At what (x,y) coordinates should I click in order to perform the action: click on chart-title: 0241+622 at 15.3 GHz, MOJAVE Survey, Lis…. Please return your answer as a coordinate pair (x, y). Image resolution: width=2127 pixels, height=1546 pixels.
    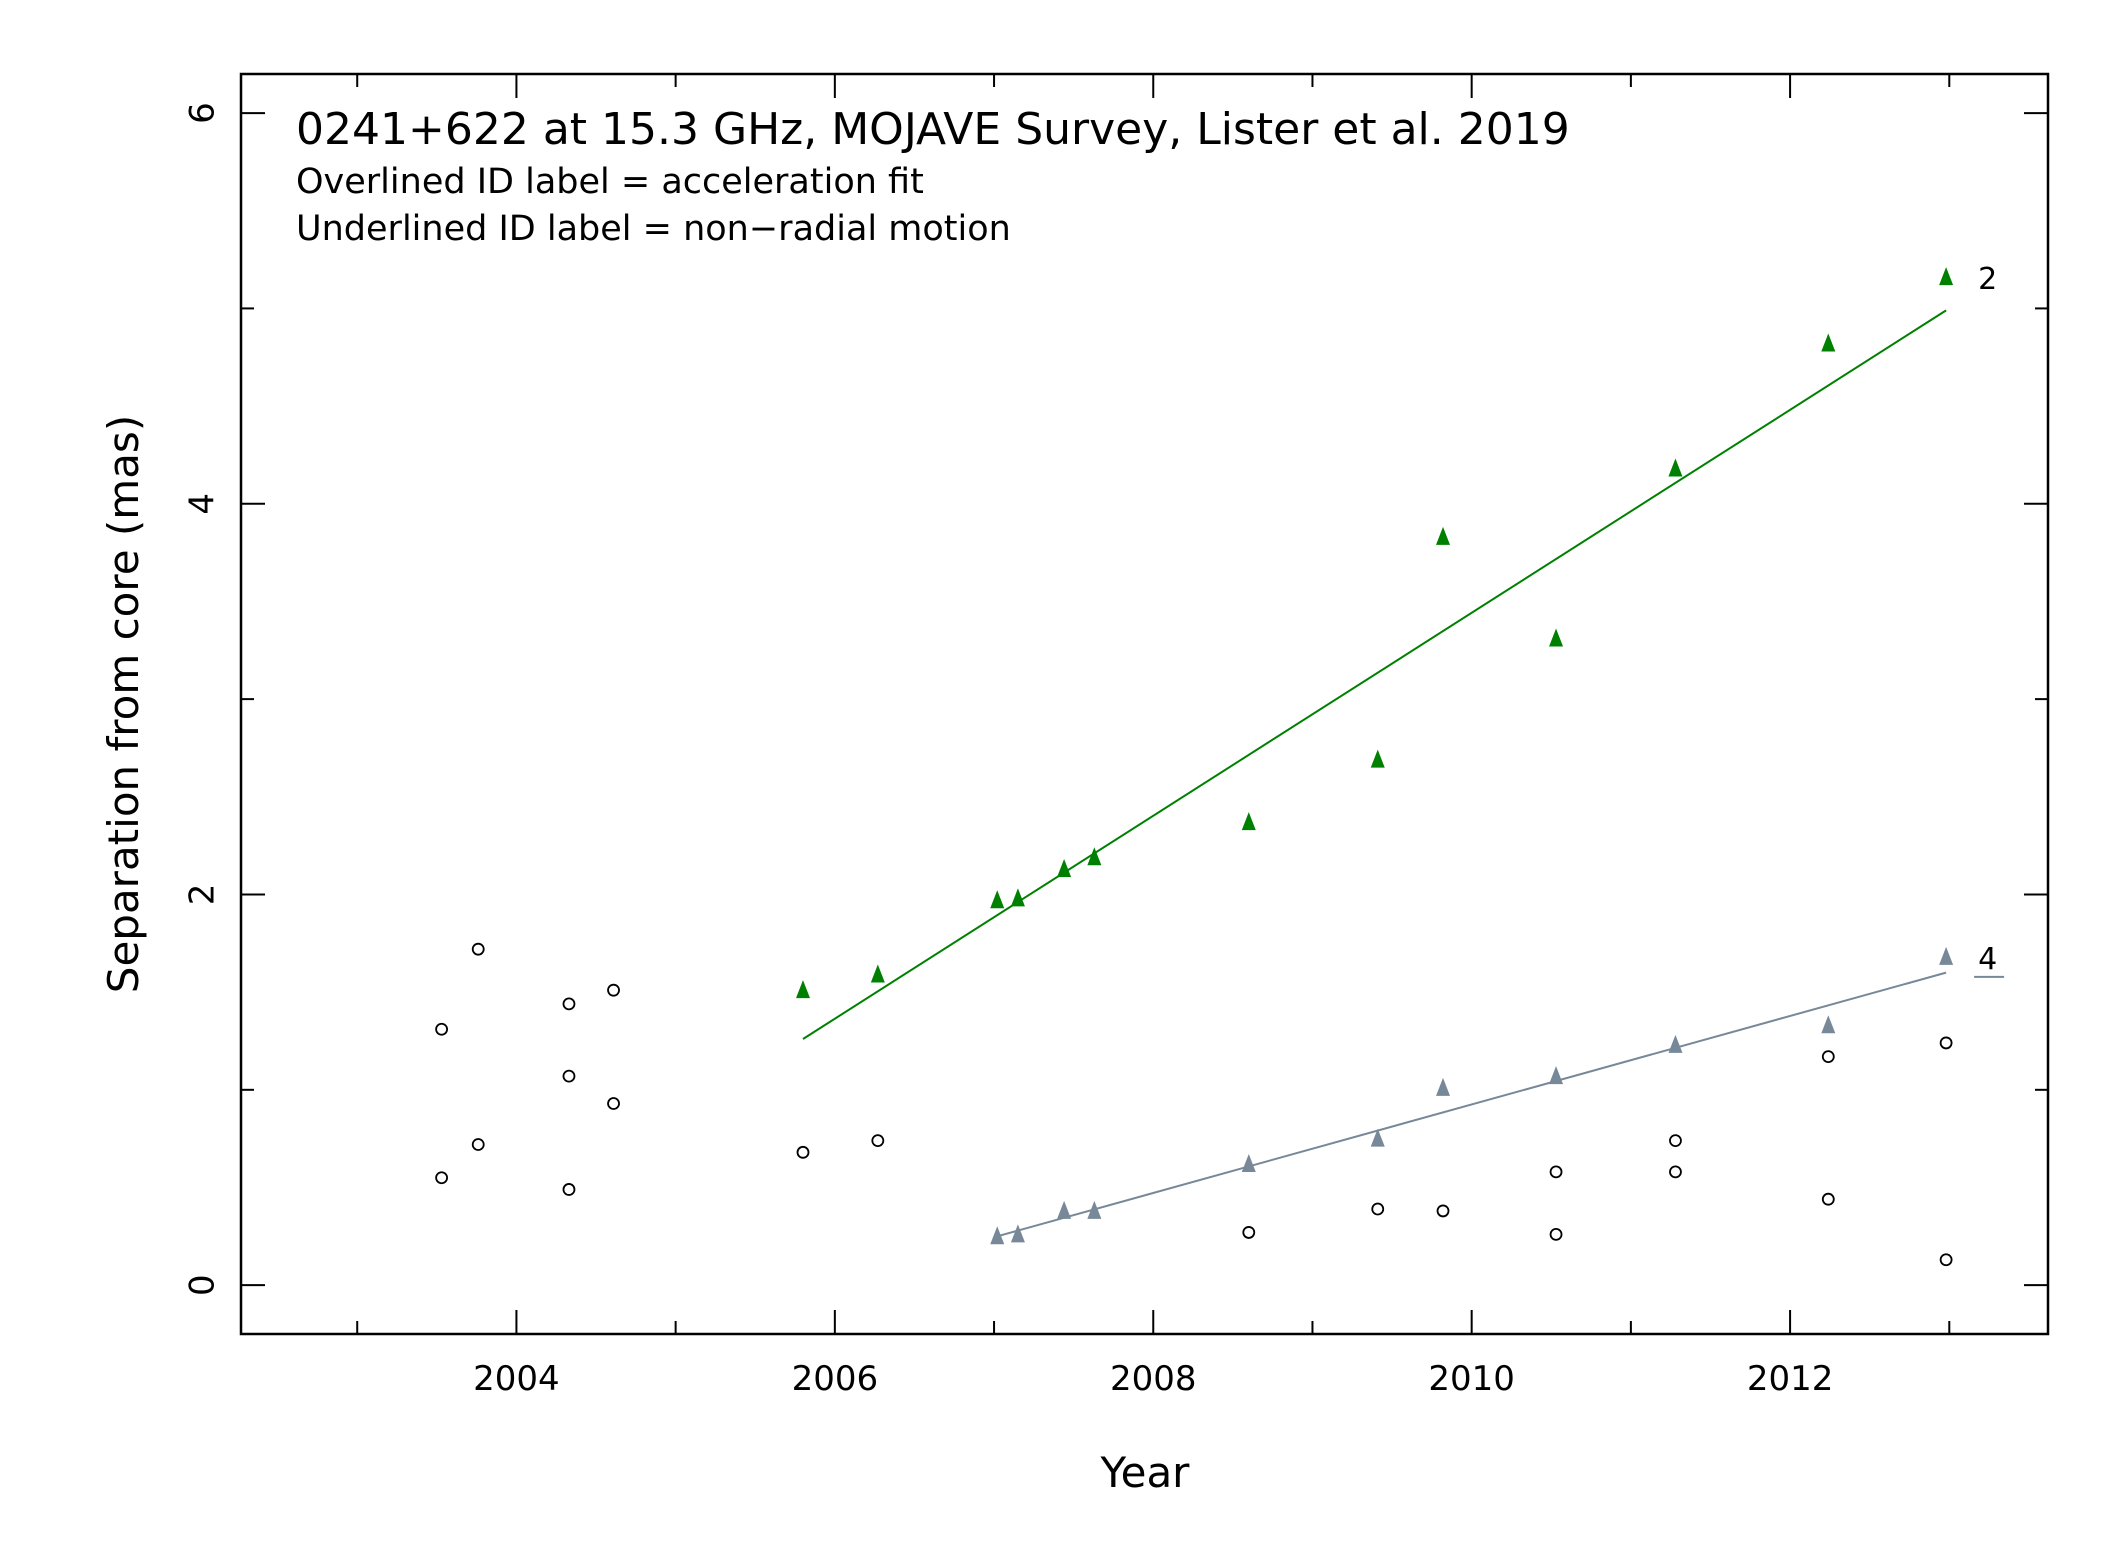
    Looking at the image, I should click on (933, 129).